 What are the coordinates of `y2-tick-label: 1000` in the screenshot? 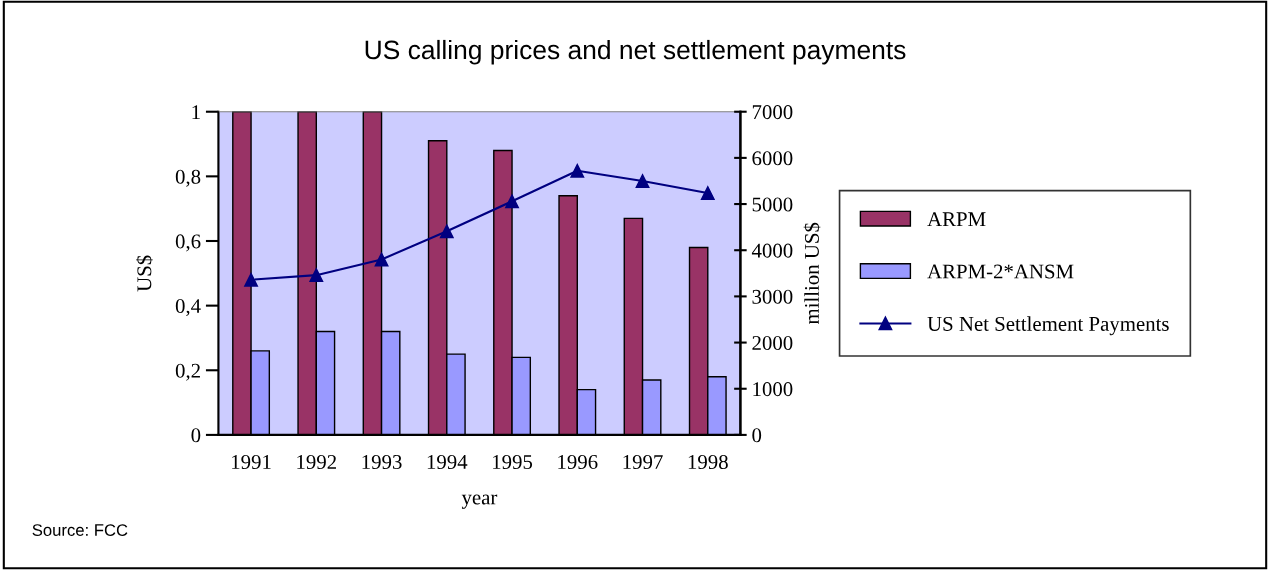 It's located at (773, 389).